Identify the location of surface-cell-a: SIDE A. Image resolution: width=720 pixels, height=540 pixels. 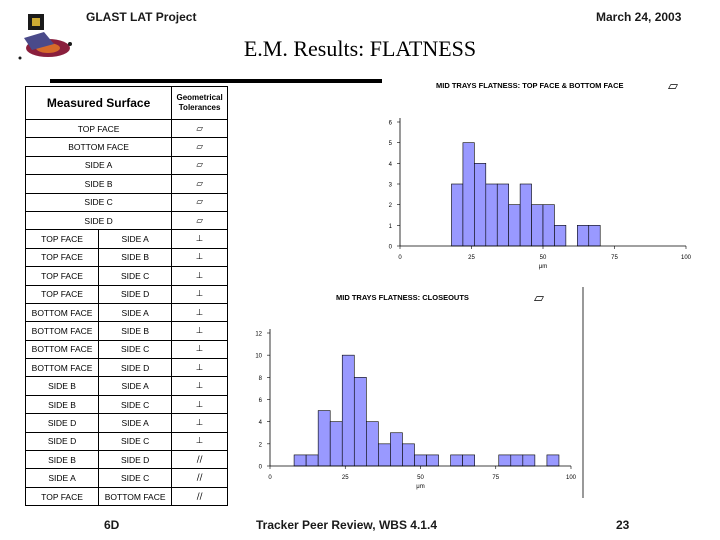
(62, 478).